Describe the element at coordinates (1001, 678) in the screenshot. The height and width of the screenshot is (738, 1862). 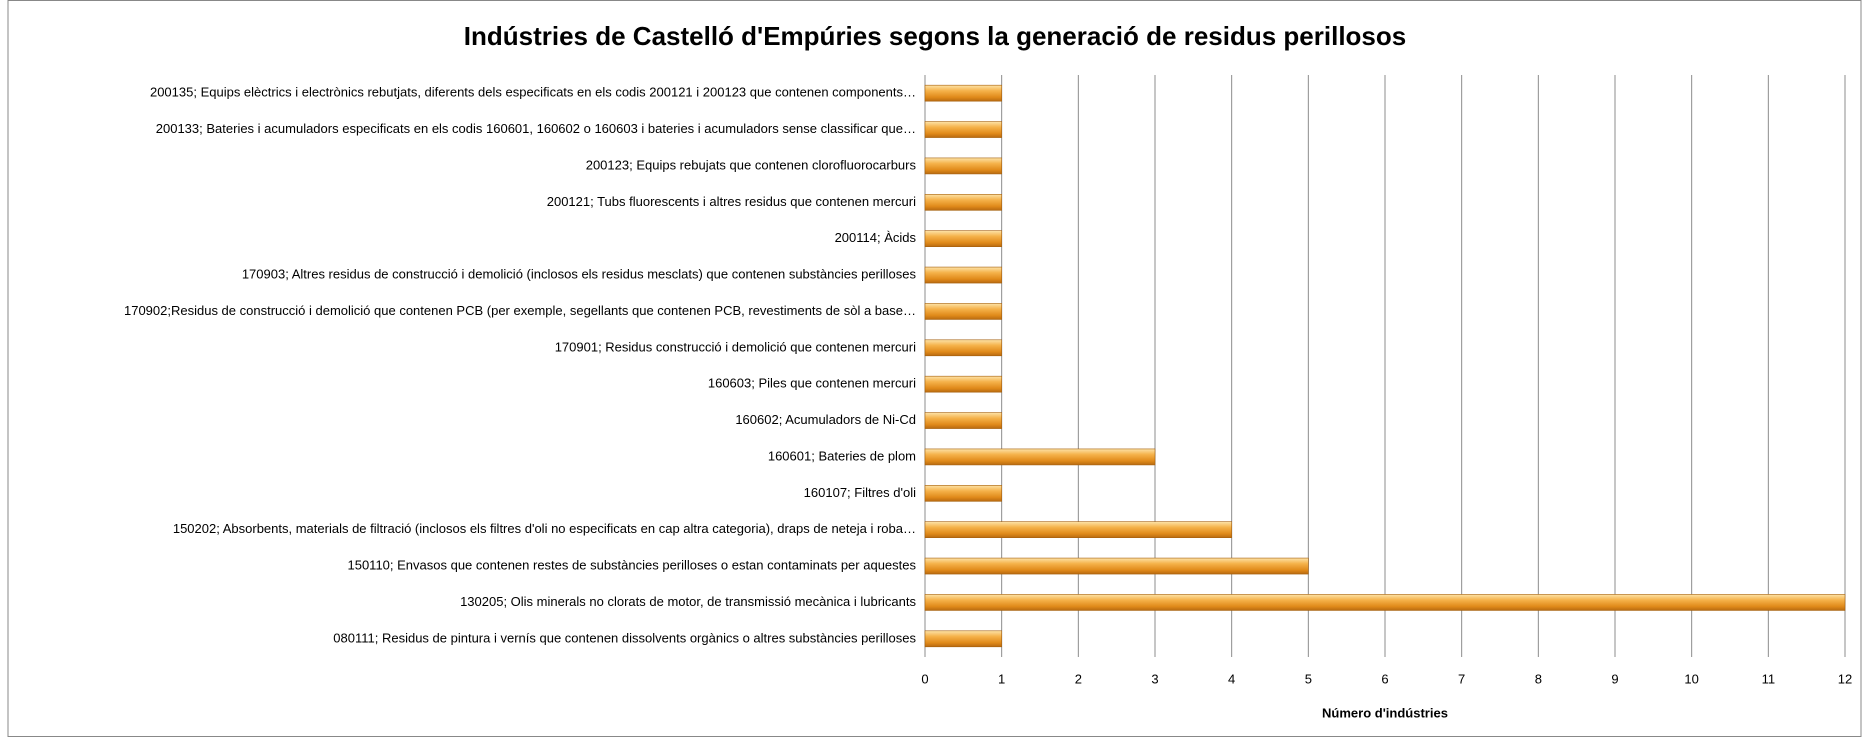
I see `x-tick-label: 1` at that location.